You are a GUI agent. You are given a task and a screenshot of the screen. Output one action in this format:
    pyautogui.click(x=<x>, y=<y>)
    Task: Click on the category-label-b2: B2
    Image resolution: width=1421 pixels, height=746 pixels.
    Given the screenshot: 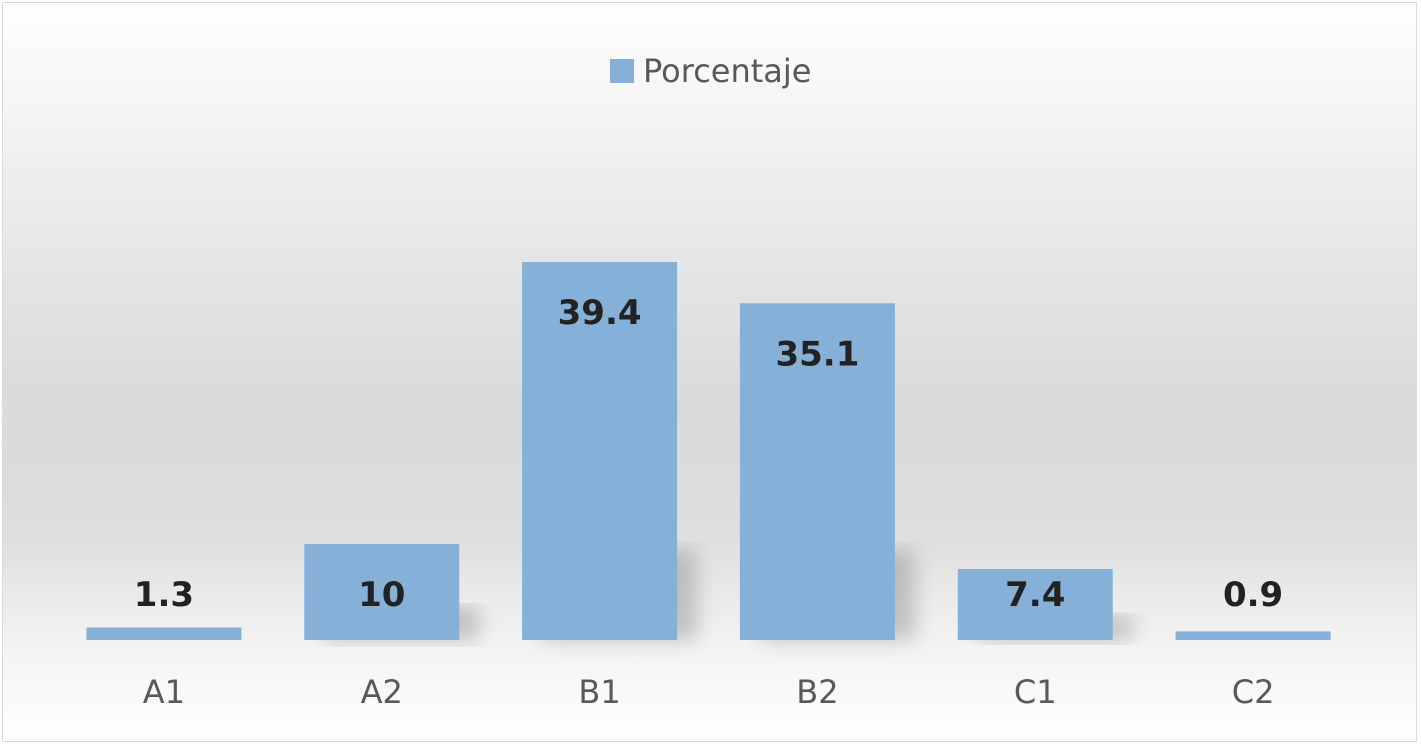 What is the action you would take?
    pyautogui.click(x=817, y=692)
    